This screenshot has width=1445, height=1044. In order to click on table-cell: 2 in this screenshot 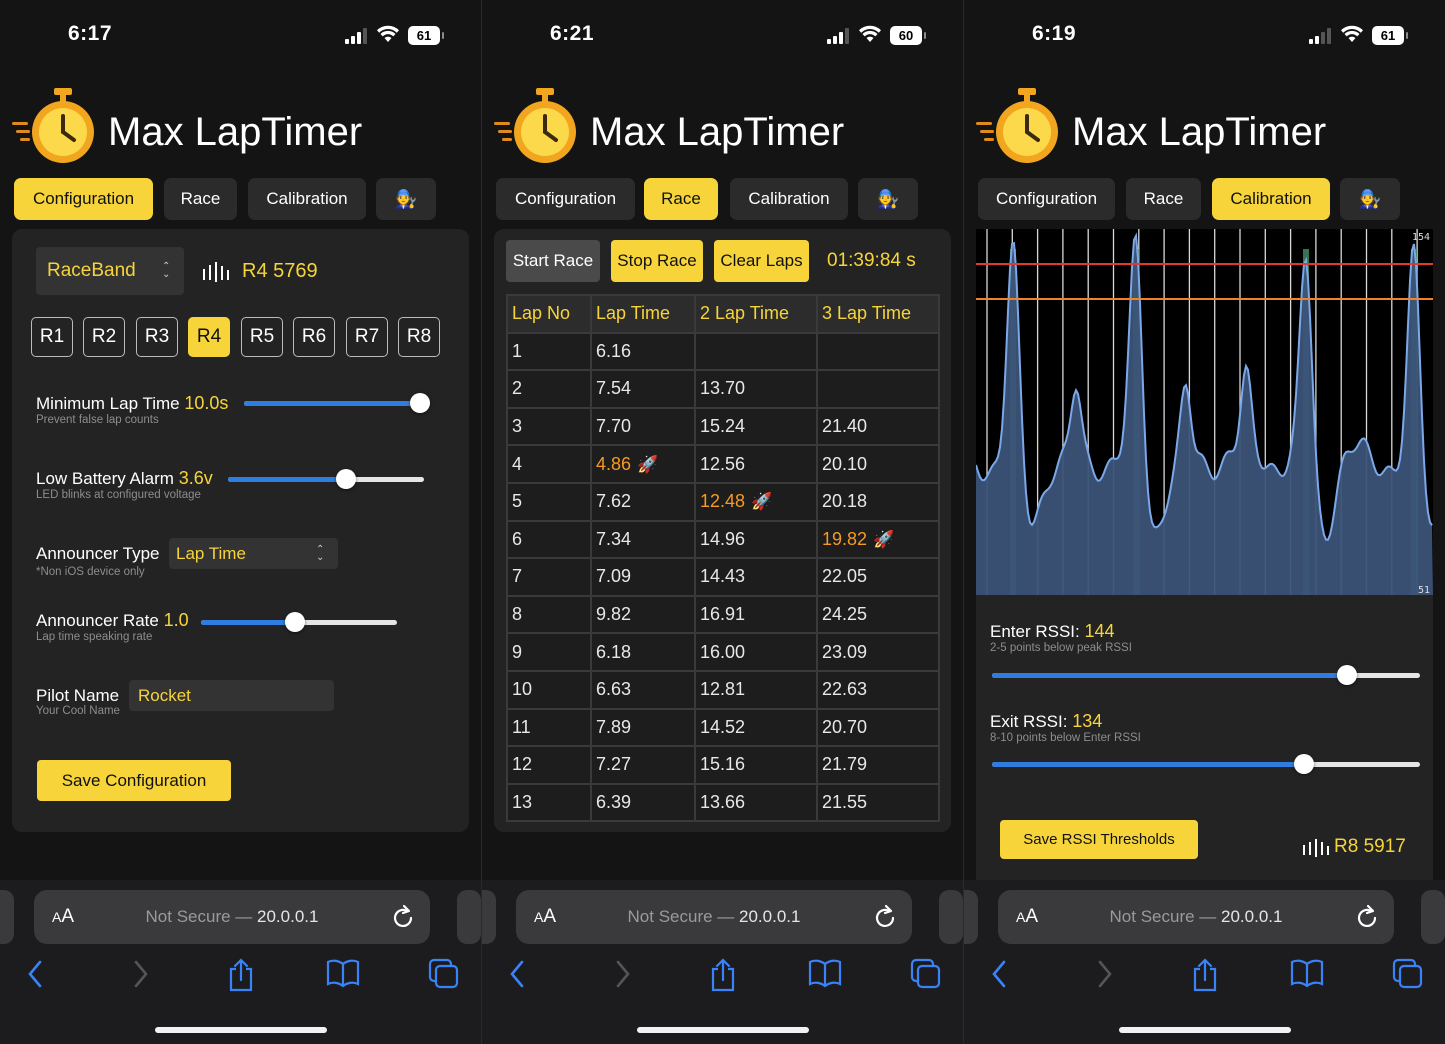, I will do `click(549, 389)`.